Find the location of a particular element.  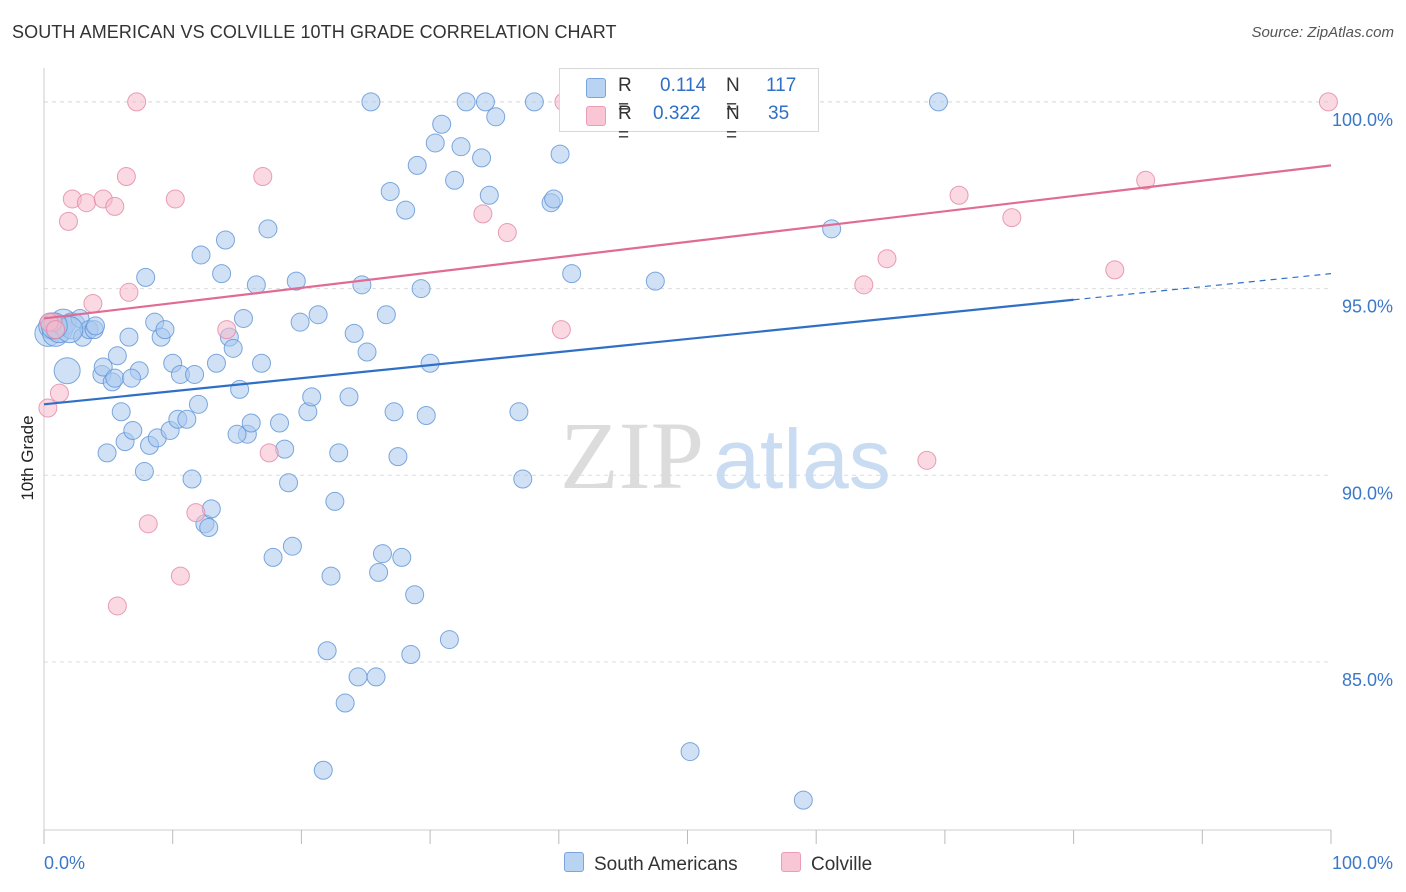

watermark: ZIP atlas is located at coordinates (725, 455).